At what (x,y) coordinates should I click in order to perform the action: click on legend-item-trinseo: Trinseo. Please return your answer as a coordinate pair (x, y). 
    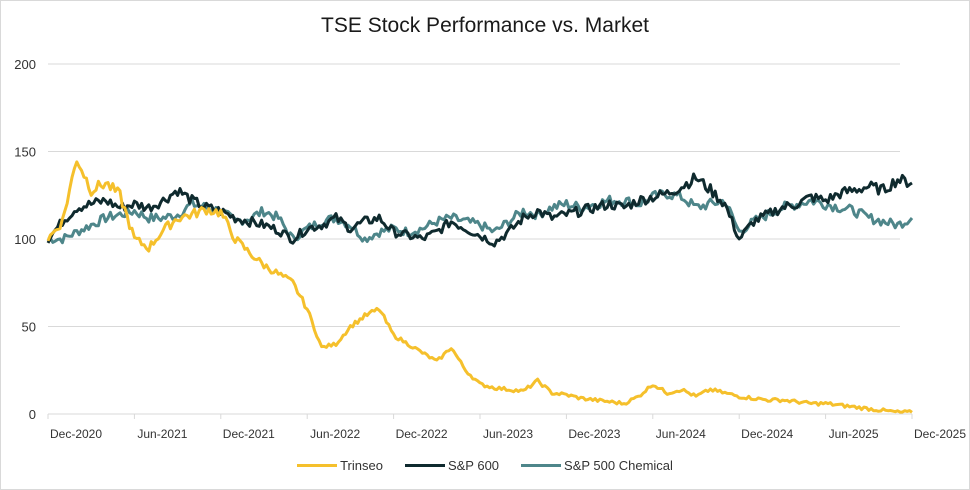
    Looking at the image, I should click on (340, 465).